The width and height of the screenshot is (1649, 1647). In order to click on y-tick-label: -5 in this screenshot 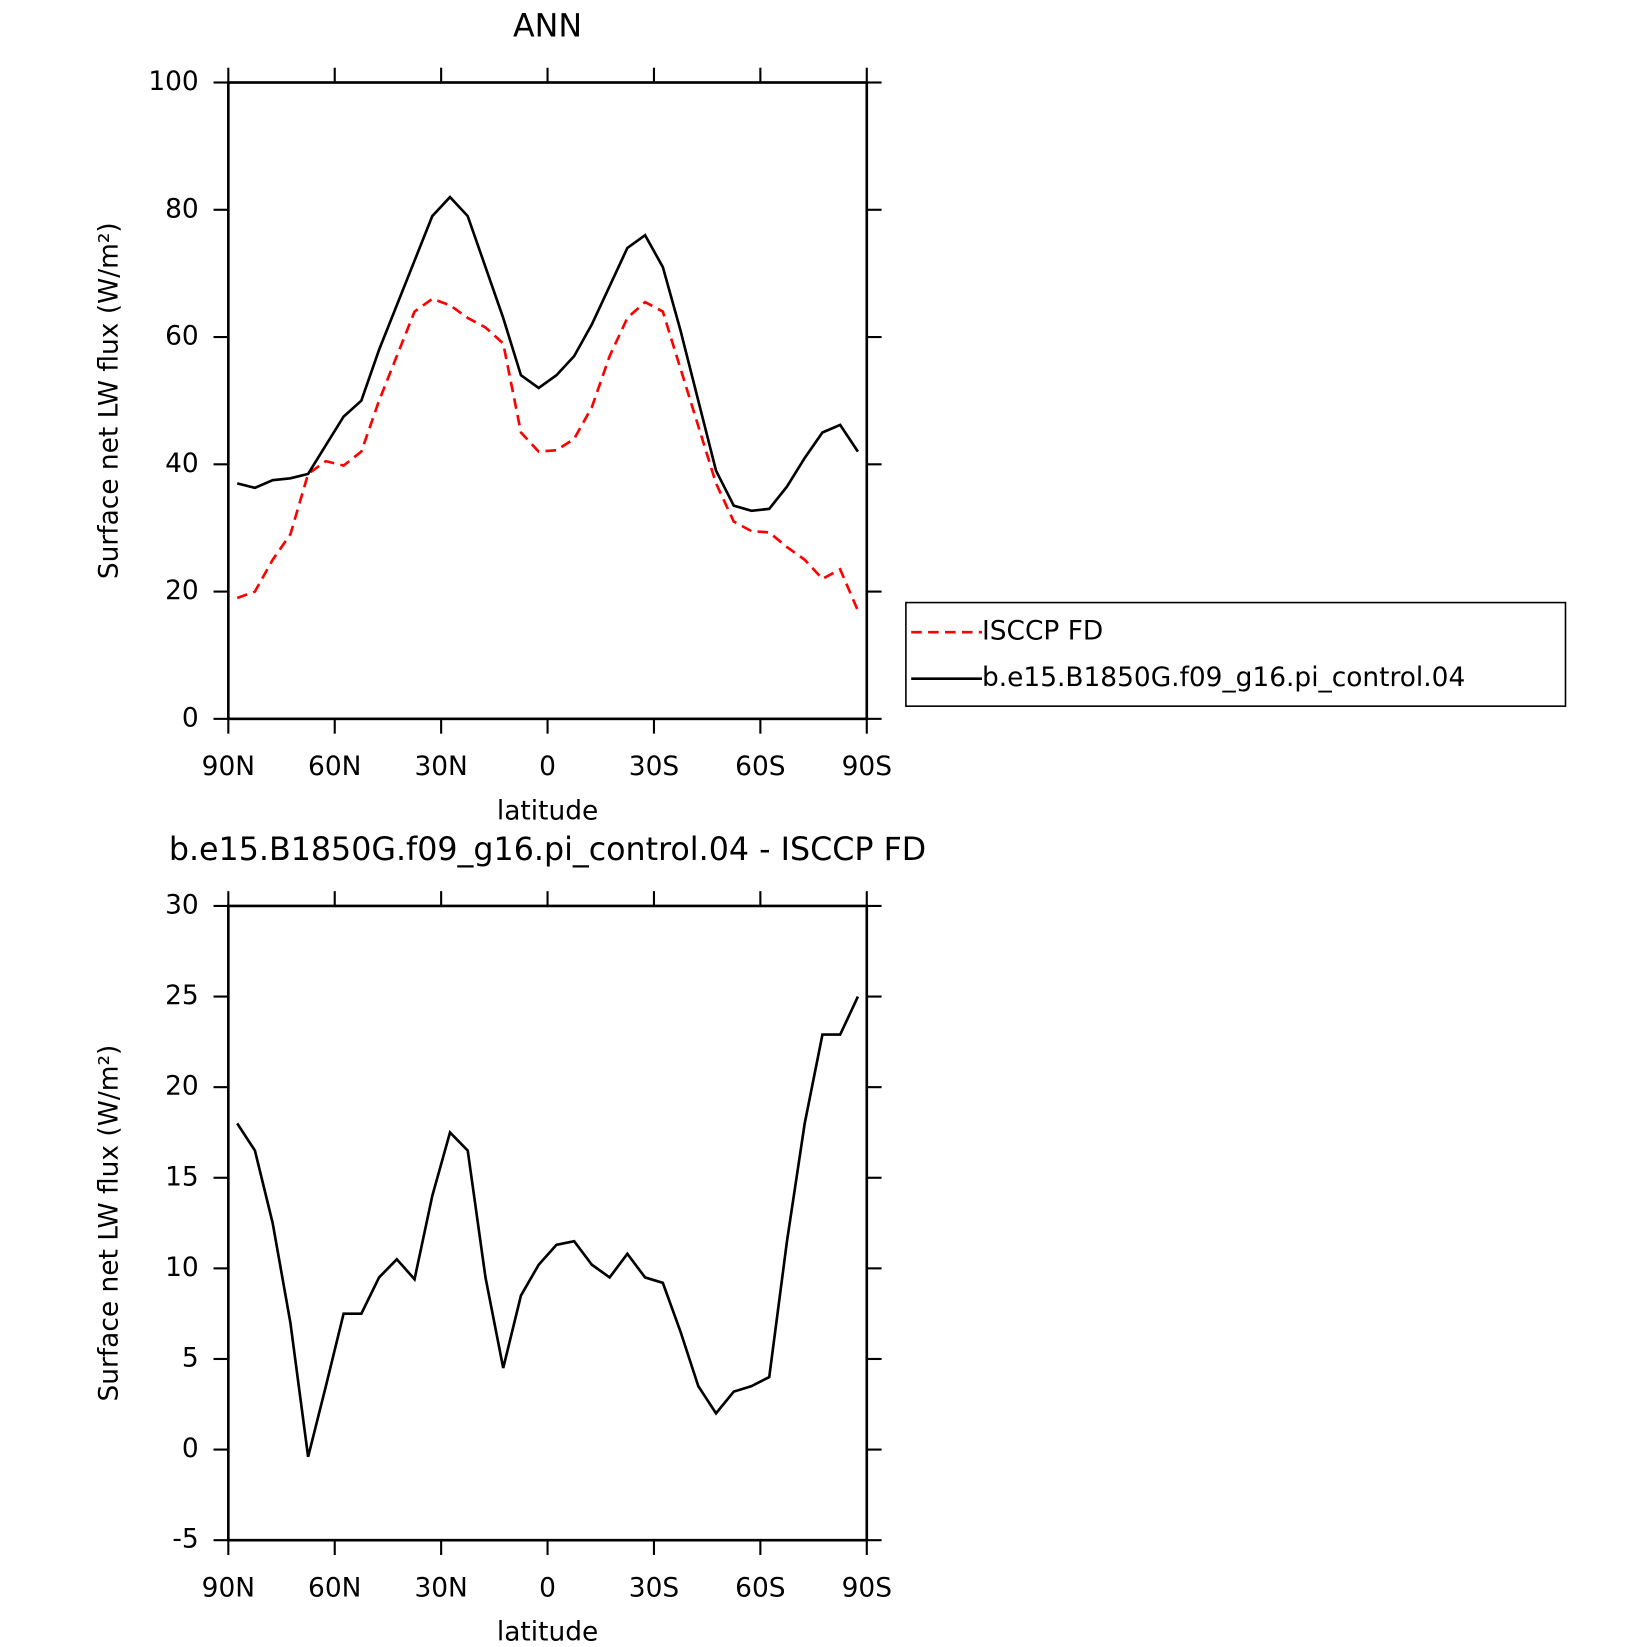, I will do `click(185, 1539)`.